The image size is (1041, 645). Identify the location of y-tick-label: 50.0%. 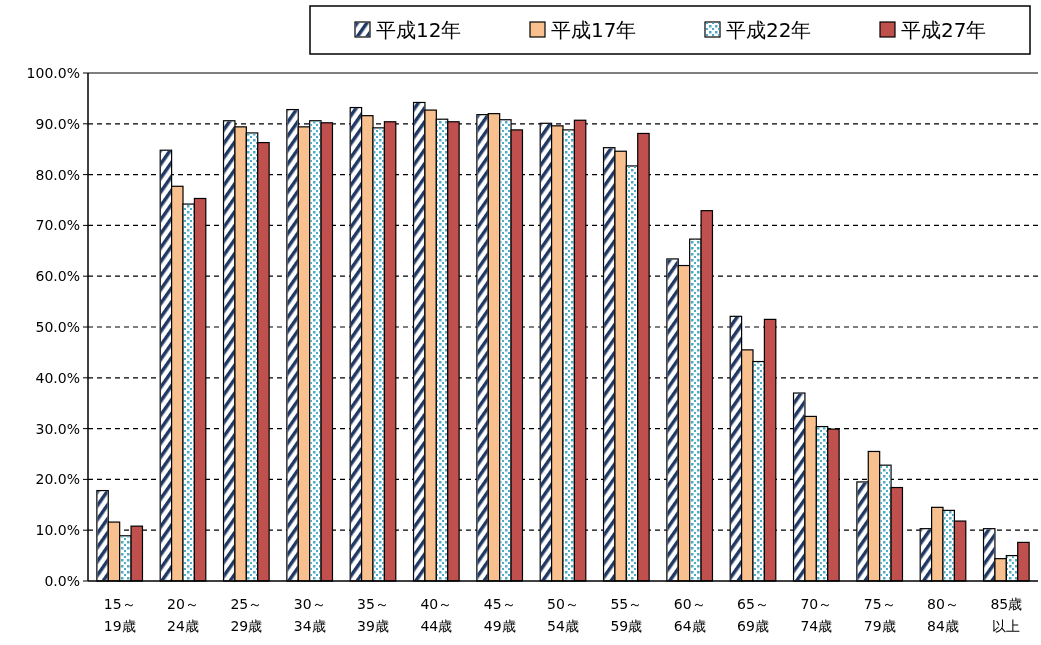
(57, 327).